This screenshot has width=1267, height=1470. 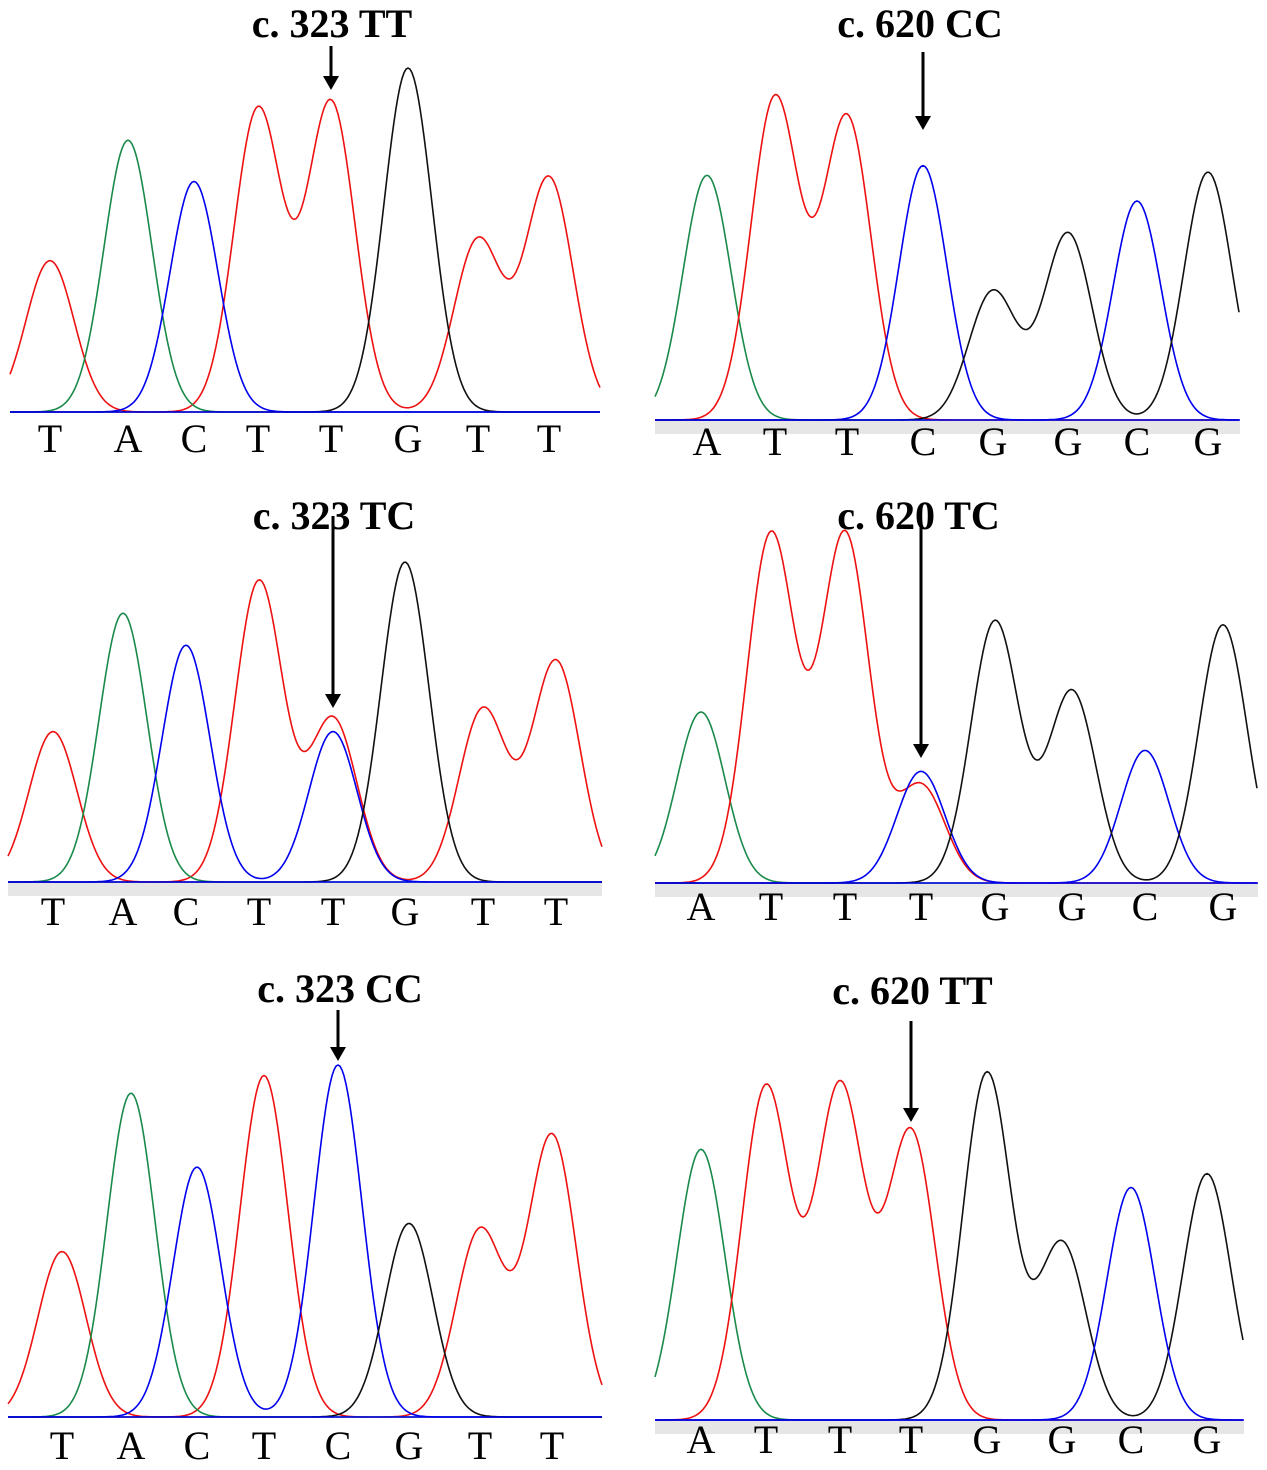 I want to click on panel-title: c. 620 CC, so click(x=920, y=23).